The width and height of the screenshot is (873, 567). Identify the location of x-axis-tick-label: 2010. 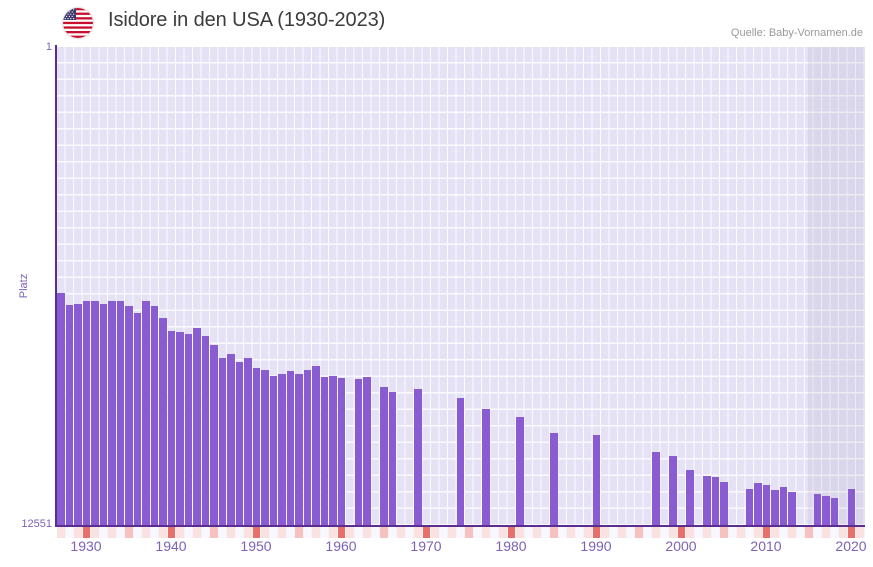
(766, 546).